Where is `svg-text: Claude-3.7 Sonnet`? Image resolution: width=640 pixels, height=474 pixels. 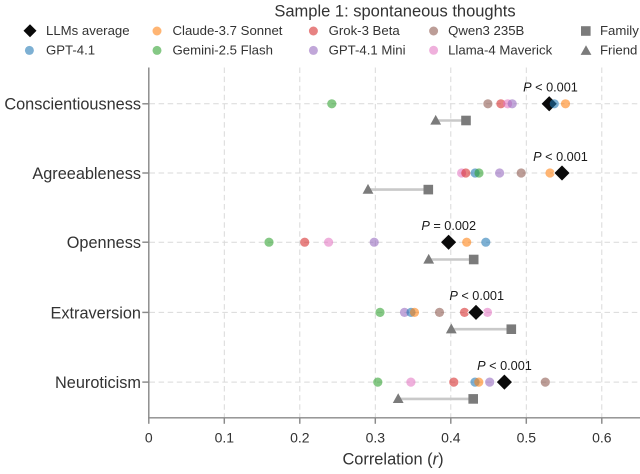 svg-text: Claude-3.7 Sonnet is located at coordinates (228, 30).